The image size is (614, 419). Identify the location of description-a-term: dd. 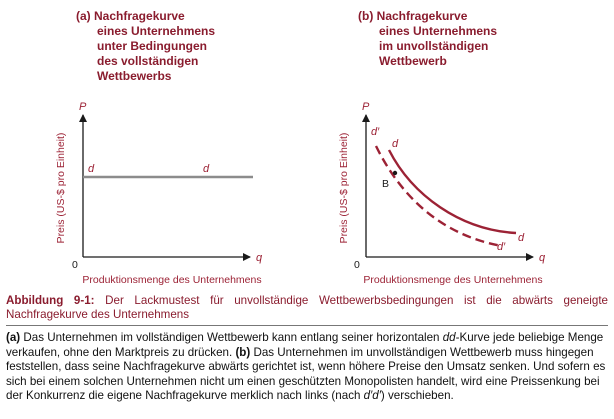
(449, 337).